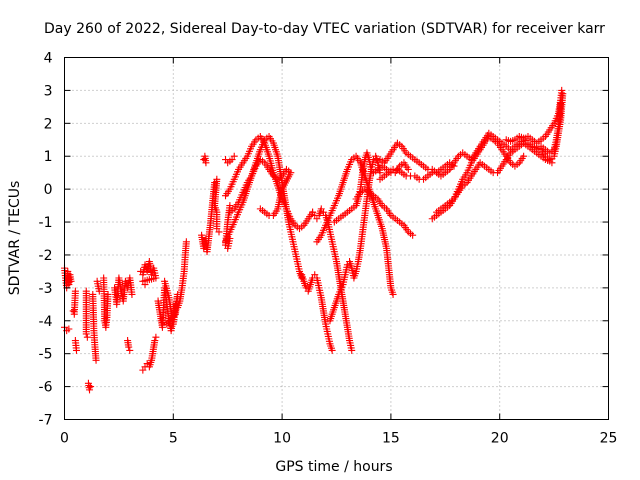 This screenshot has width=640, height=480. Describe the element at coordinates (74, 320) in the screenshot. I see `series-sat-c` at that location.